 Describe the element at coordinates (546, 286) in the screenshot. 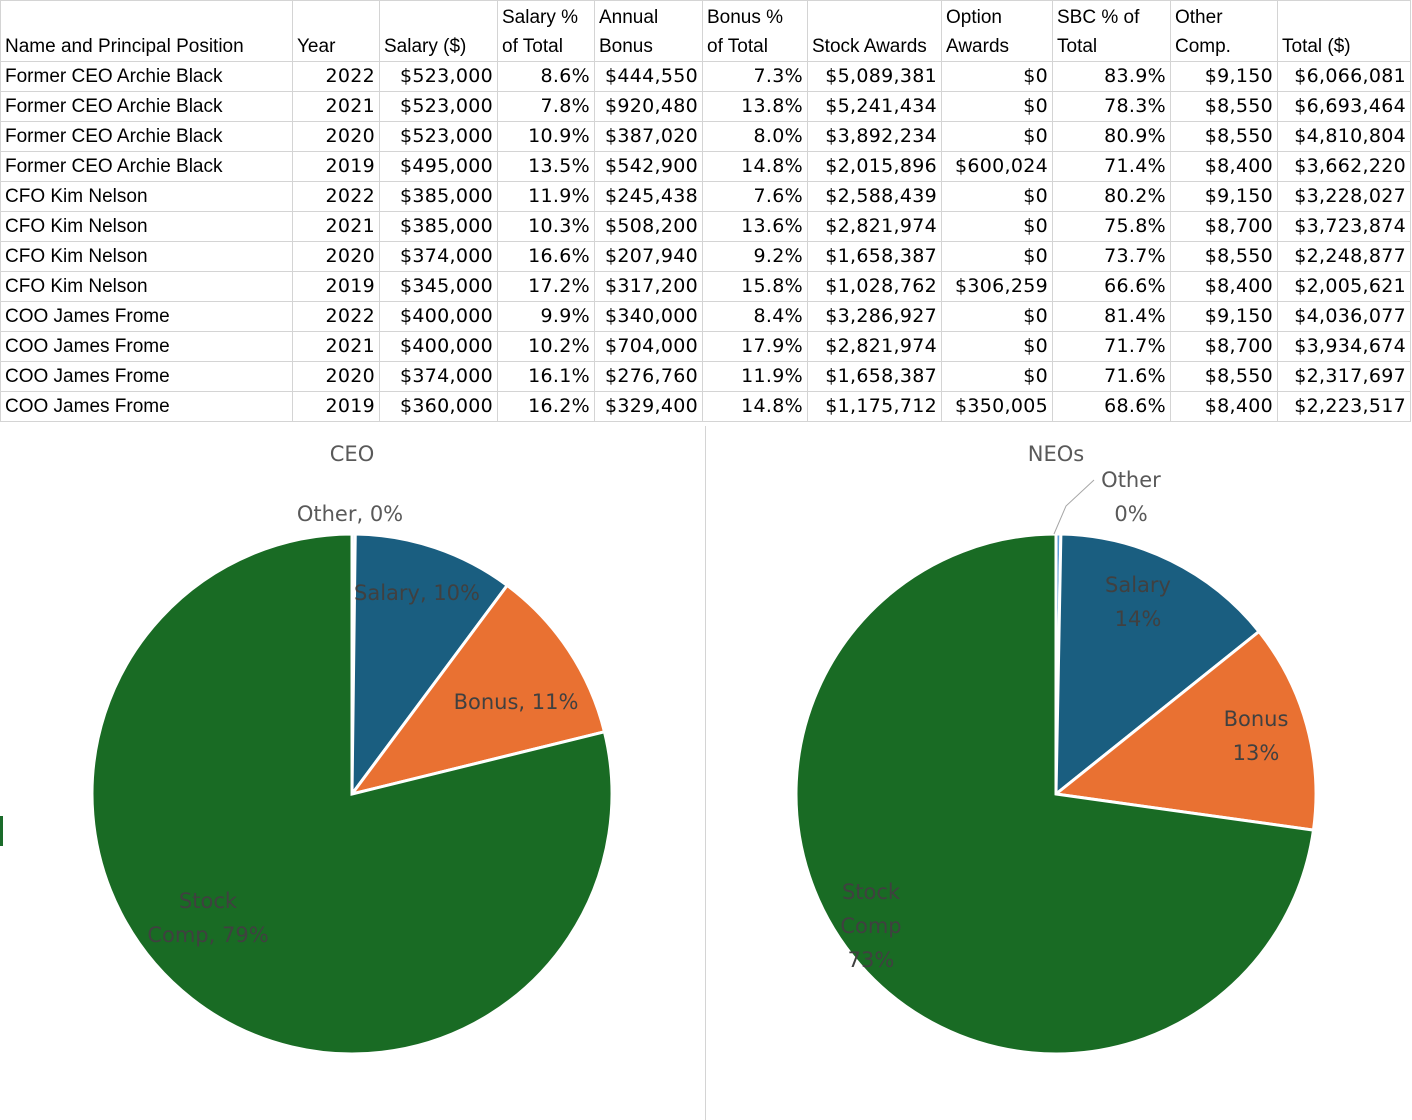

I see `table-cell: 17.2%` at that location.